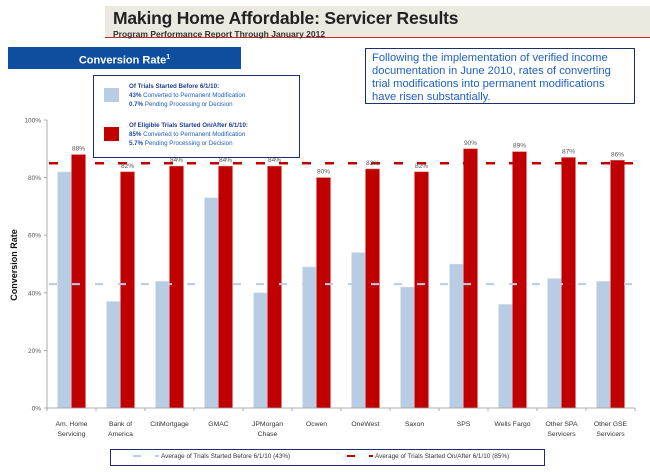 The height and width of the screenshot is (472, 650). What do you see at coordinates (421, 166) in the screenshot?
I see `data-label-after-7: 82%` at bounding box center [421, 166].